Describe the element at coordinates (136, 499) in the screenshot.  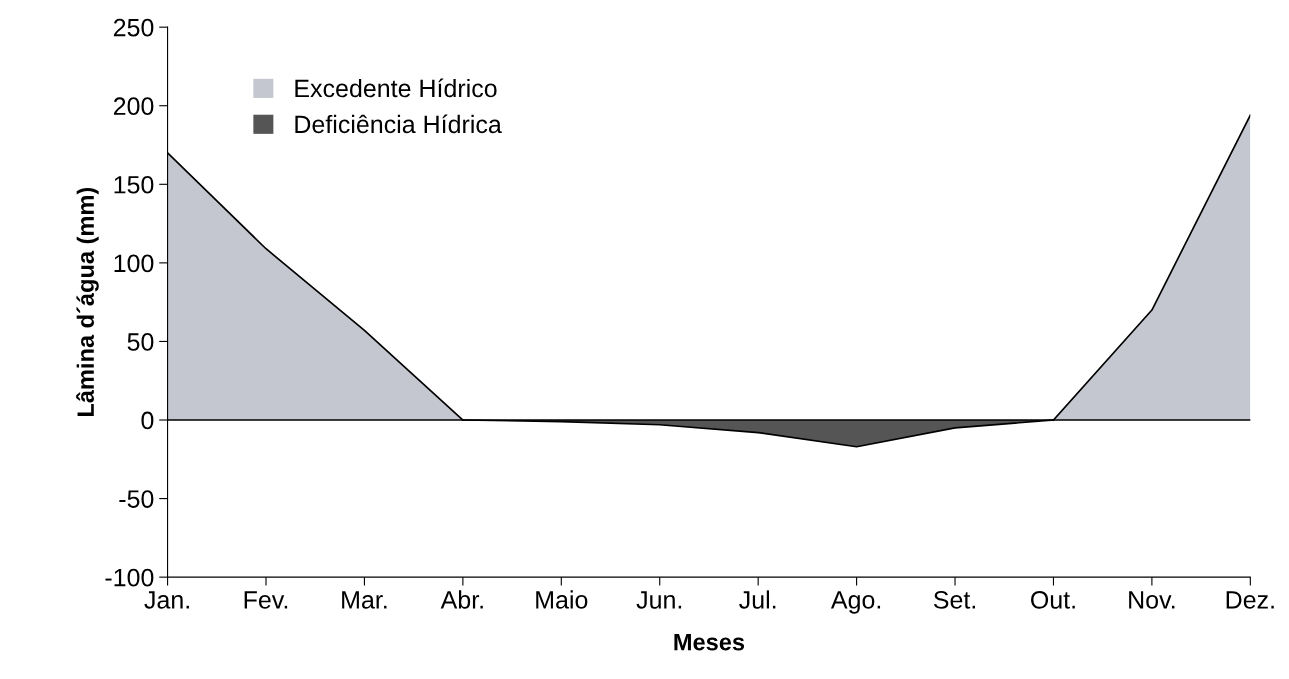
I see `y-tick-label: -50` at that location.